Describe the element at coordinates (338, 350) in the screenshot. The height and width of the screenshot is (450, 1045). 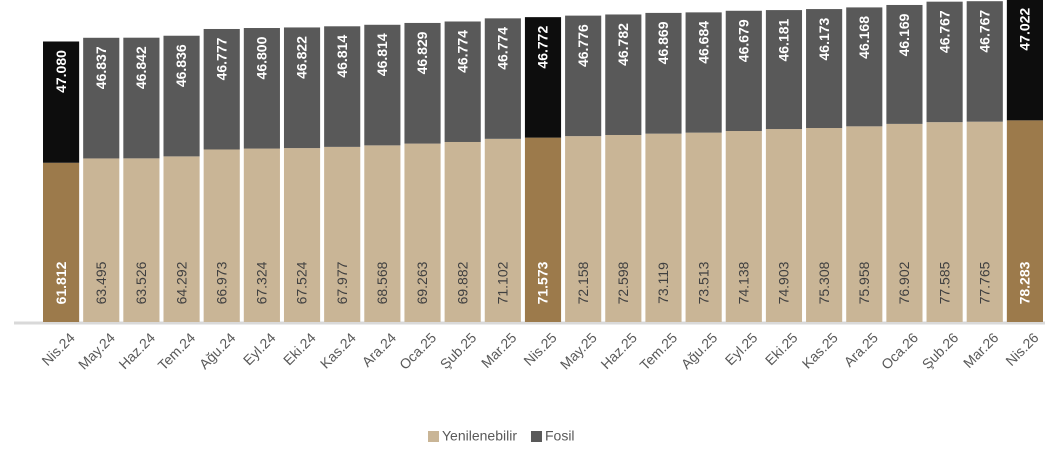
I see `x-tick-label: Kas.24` at that location.